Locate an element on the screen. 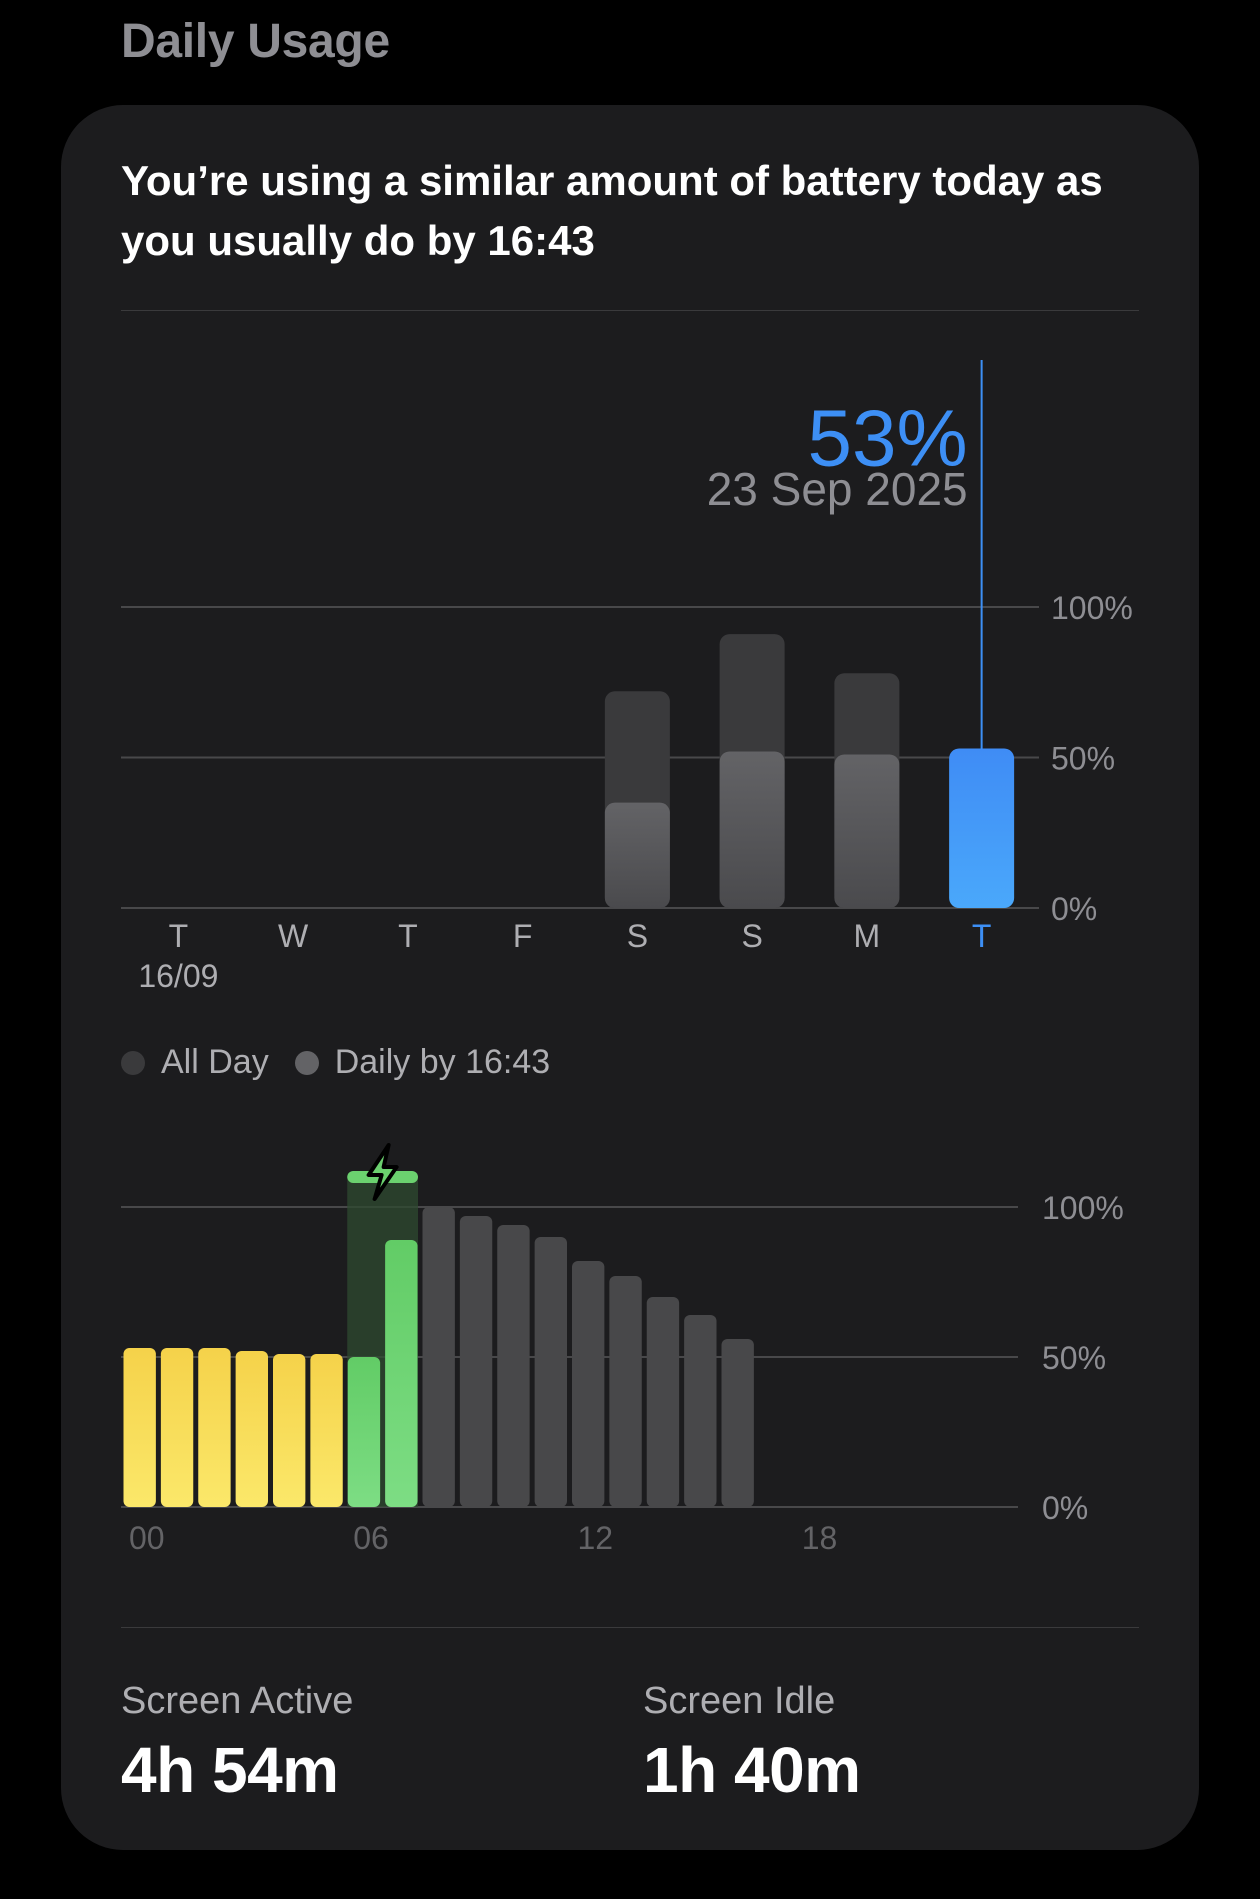  legend-all-day-dot is located at coordinates (133, 1062).